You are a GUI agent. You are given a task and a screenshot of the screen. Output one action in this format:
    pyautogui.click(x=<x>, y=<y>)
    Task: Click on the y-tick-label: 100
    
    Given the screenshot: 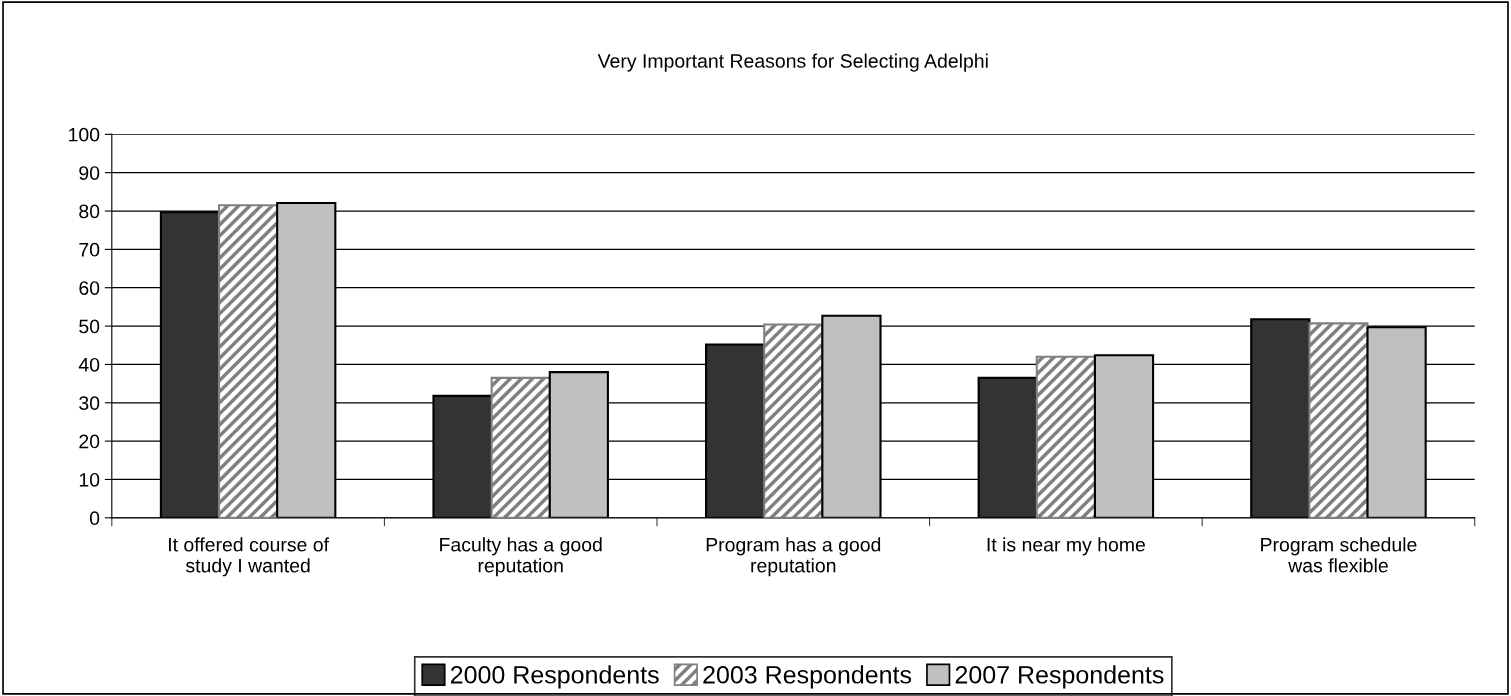 What is the action you would take?
    pyautogui.click(x=84, y=134)
    